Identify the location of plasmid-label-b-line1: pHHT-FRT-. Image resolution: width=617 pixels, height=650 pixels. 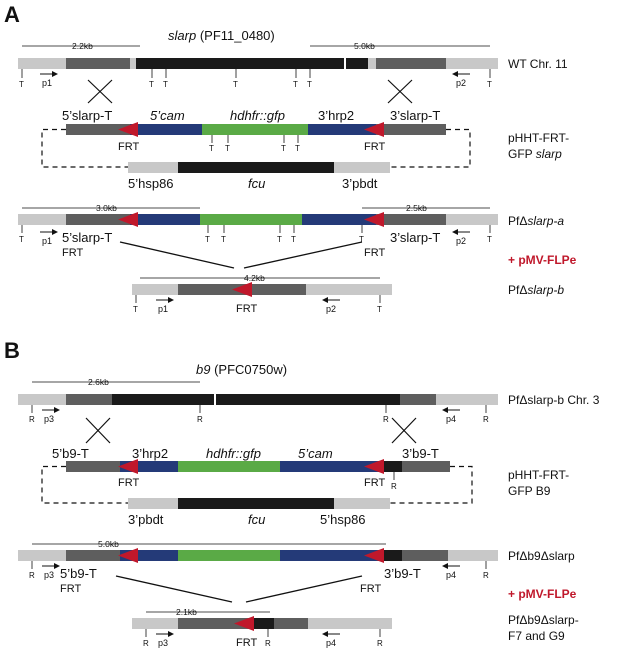
(538, 475).